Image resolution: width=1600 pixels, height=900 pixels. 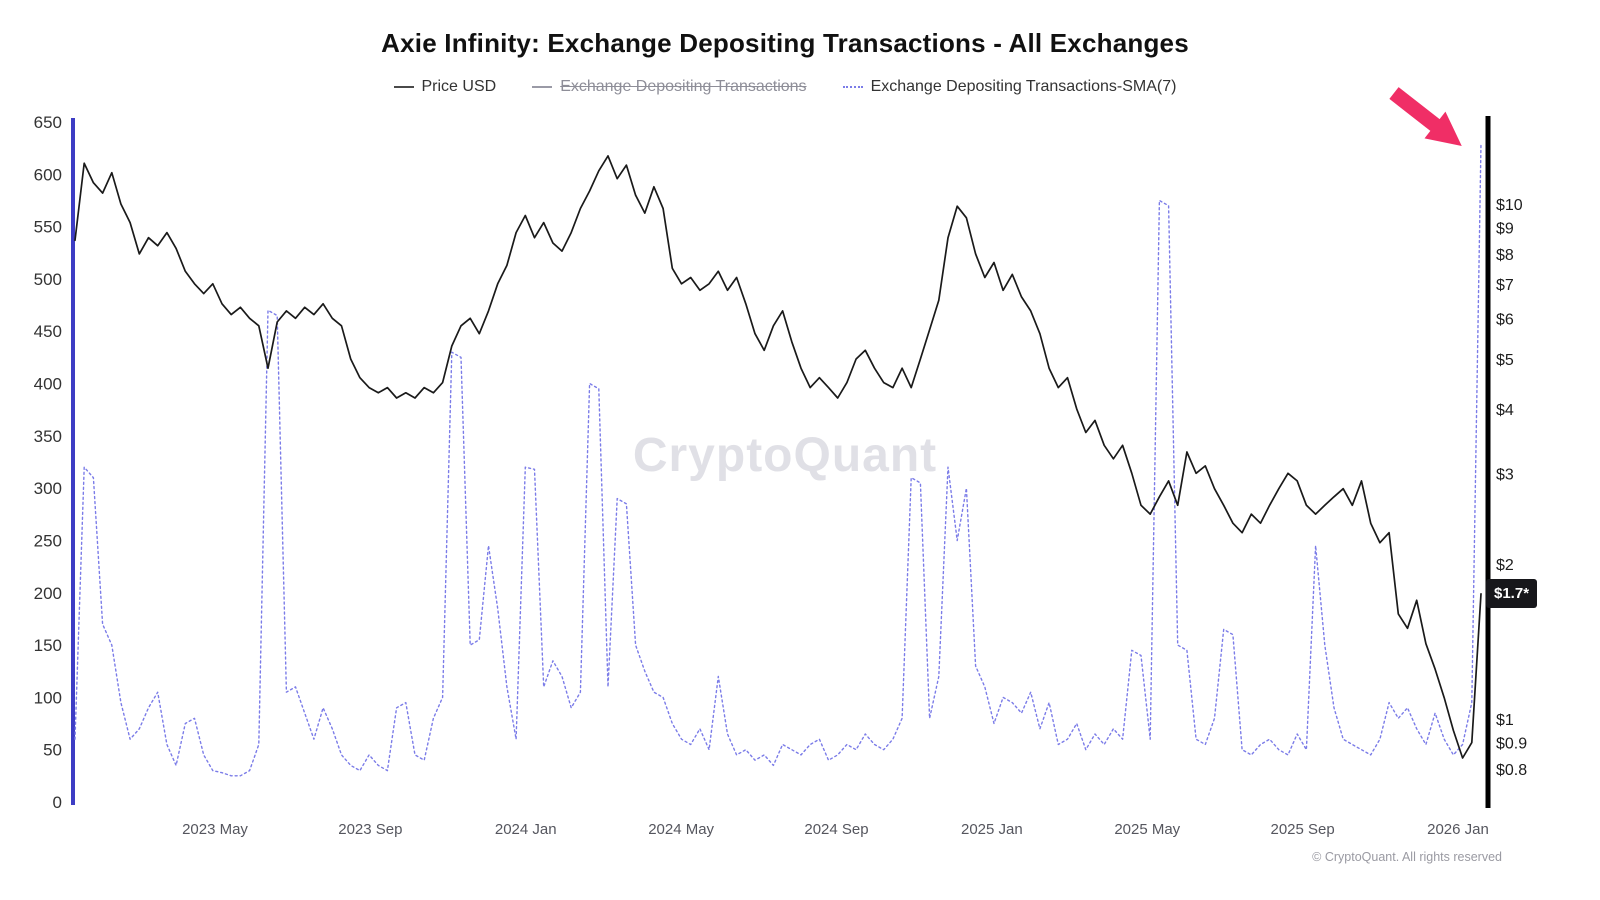 I want to click on svg-text: $7, so click(x=1505, y=285).